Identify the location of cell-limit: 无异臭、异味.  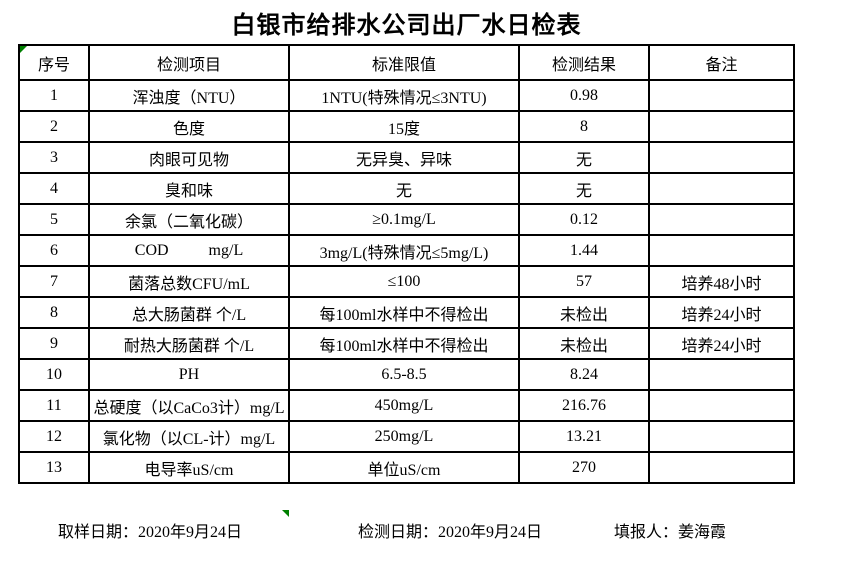
(404, 157).